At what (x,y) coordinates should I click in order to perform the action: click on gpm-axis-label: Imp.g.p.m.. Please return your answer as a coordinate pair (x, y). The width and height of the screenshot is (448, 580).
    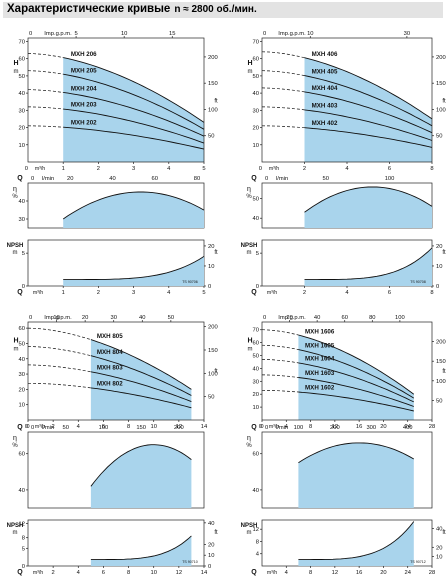
    Looking at the image, I should click on (292, 34).